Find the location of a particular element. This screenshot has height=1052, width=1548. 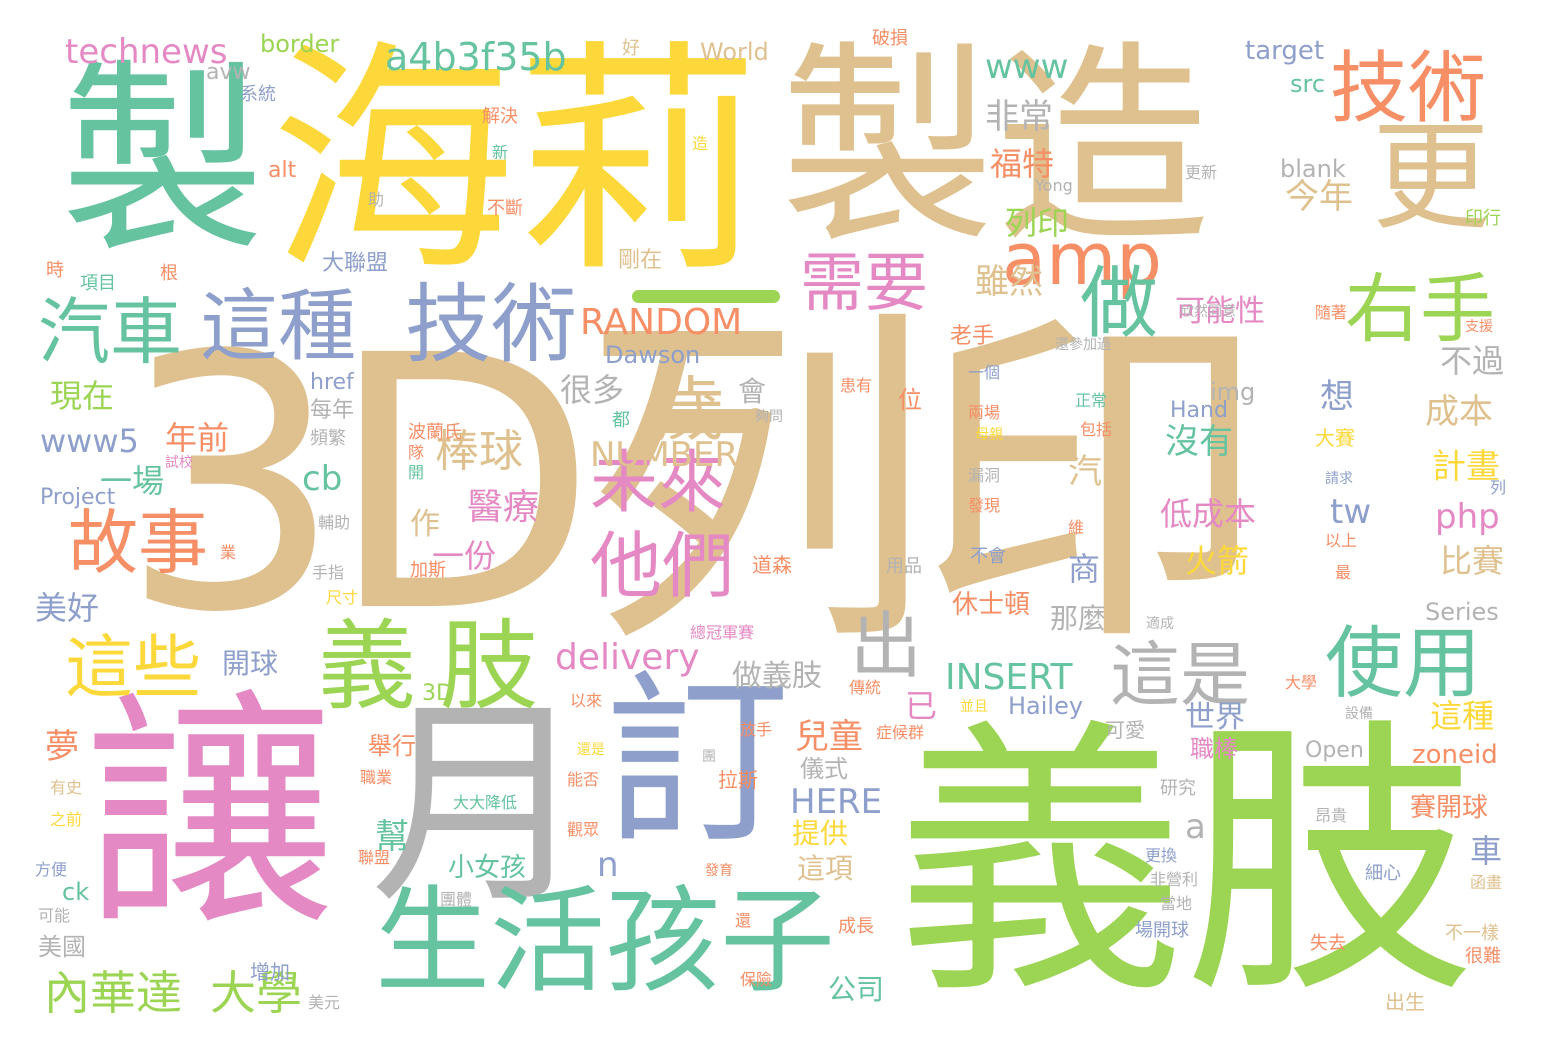

word-zongguanjun: 總冠軍賽 is located at coordinates (722, 632).